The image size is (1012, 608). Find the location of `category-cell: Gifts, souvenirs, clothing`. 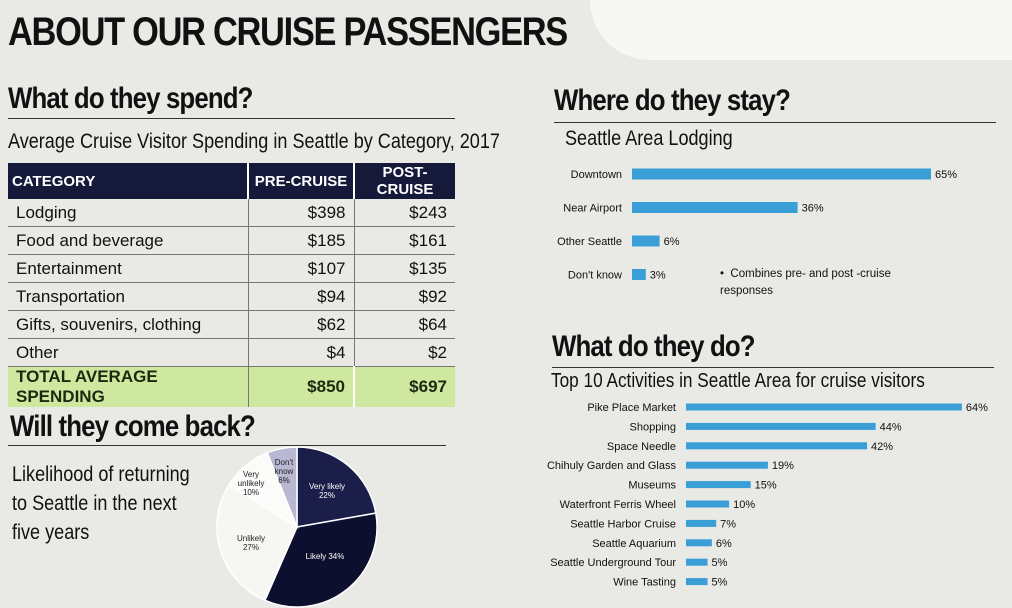

category-cell: Gifts, souvenirs, clothing is located at coordinates (128, 324).